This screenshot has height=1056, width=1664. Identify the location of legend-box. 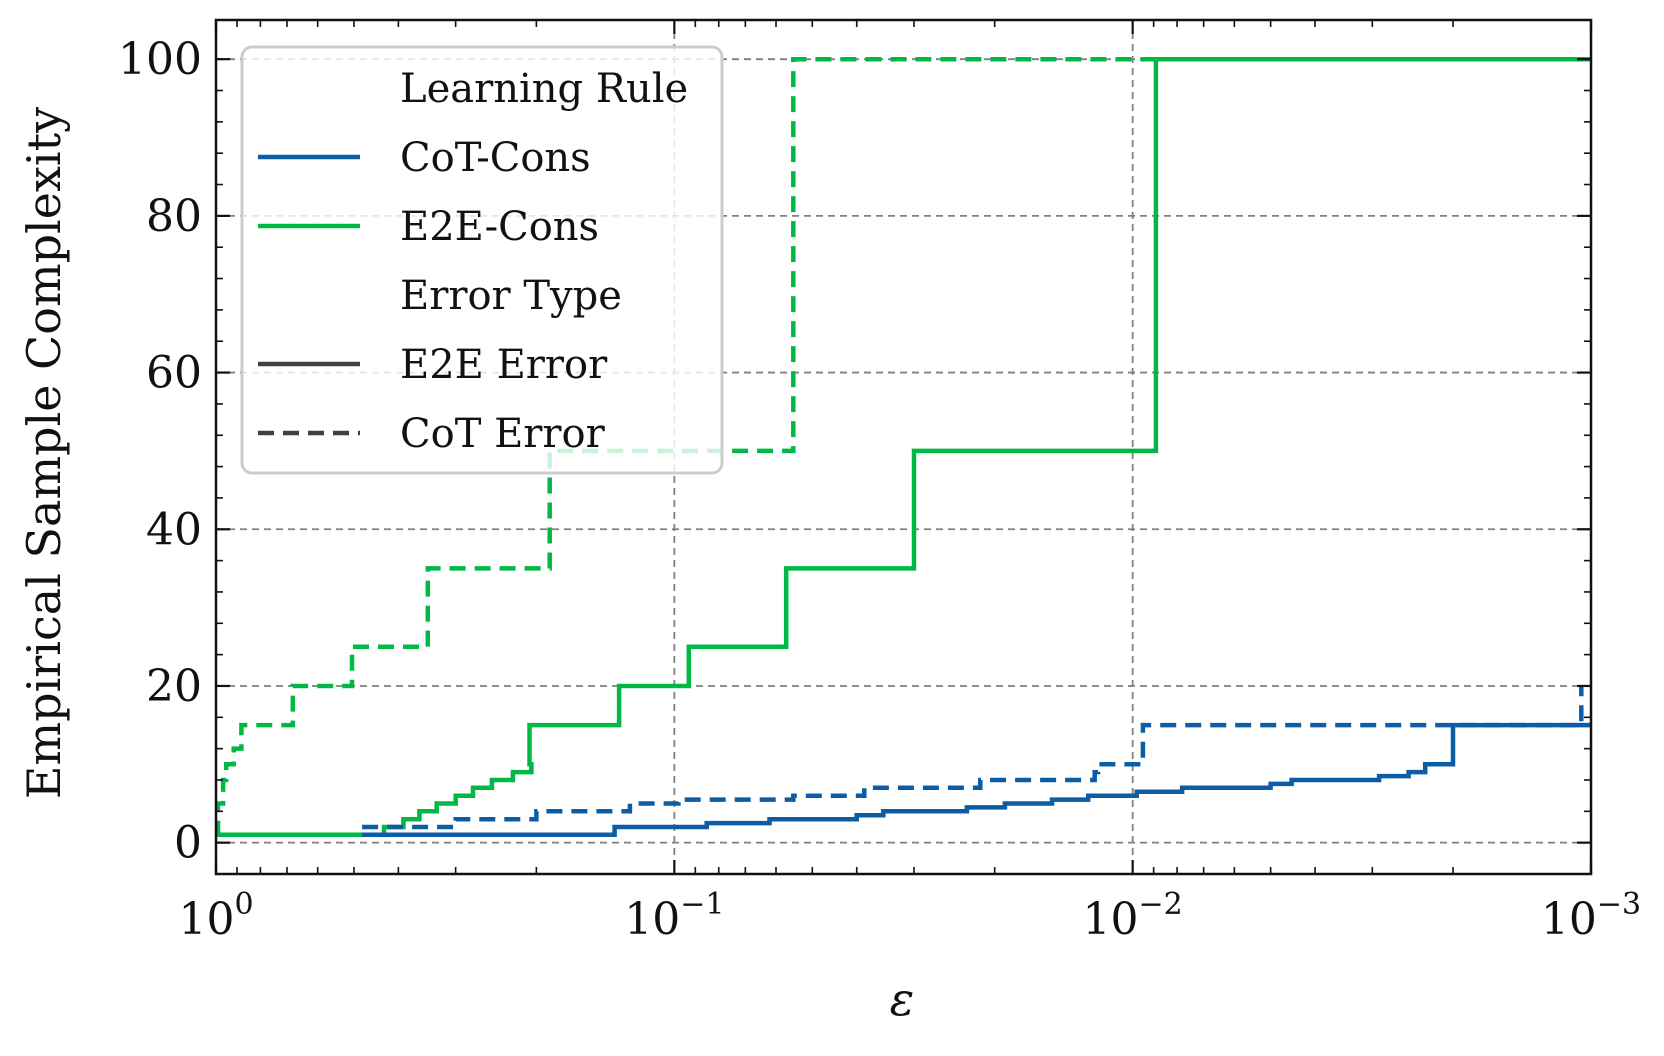
(482, 260).